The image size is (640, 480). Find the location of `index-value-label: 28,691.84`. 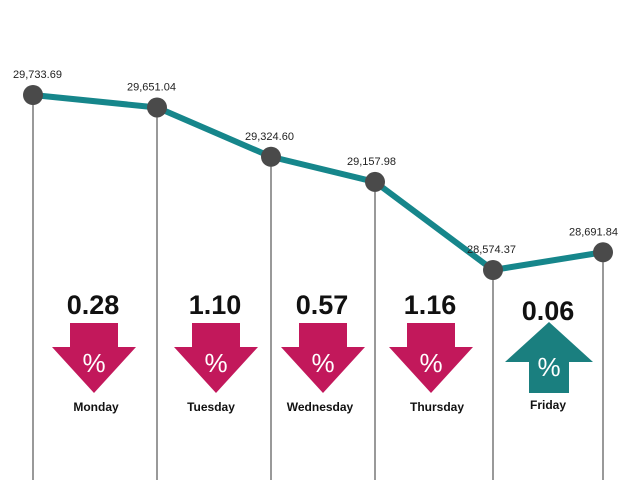

index-value-label: 28,691.84 is located at coordinates (593, 232).